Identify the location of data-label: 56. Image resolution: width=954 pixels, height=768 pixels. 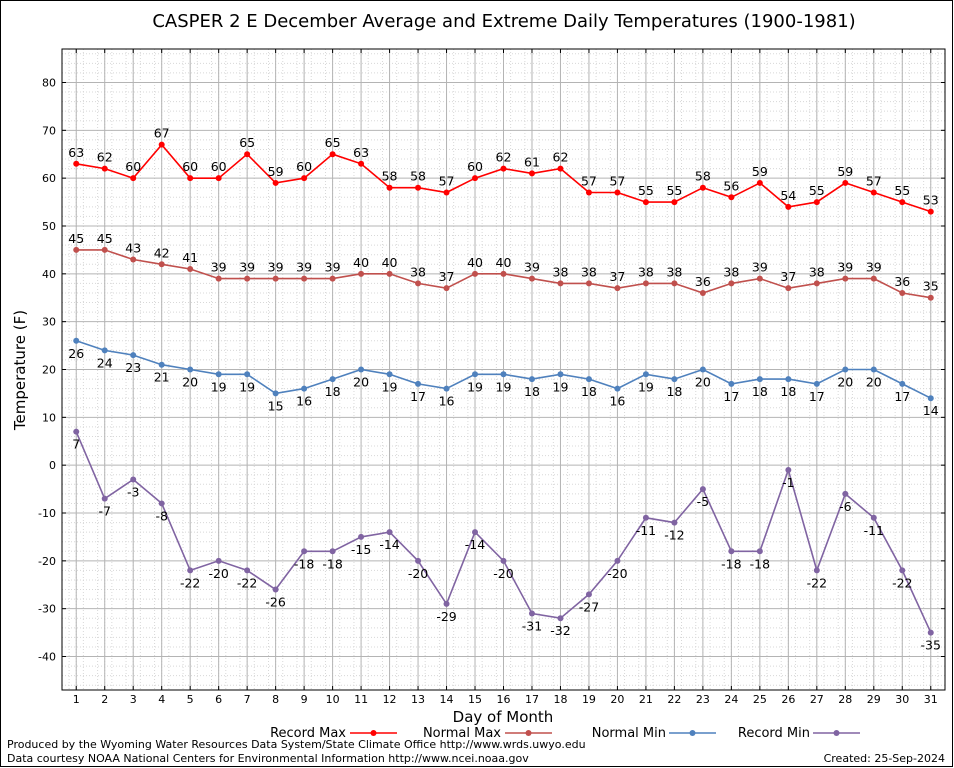
(731, 185).